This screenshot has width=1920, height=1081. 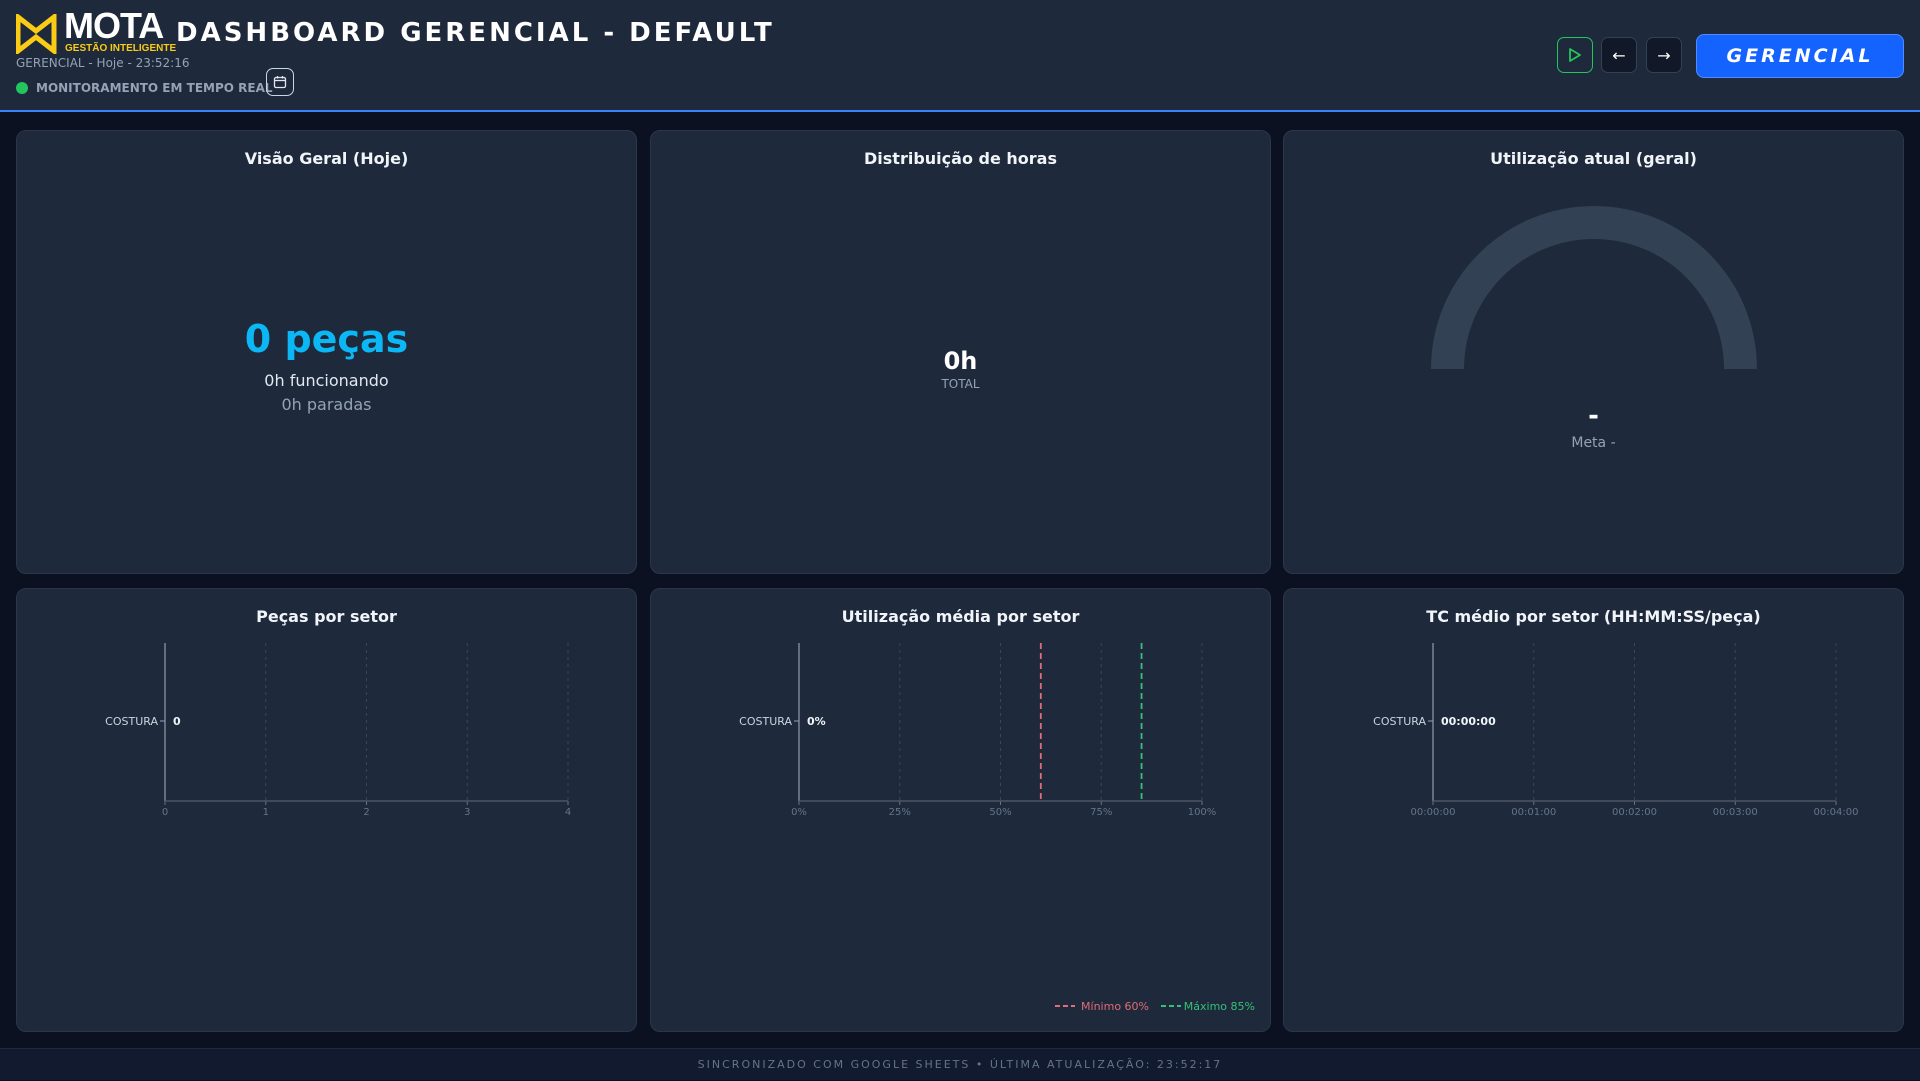 I want to click on card-title: Visão Geral (Hoje), so click(x=326, y=158).